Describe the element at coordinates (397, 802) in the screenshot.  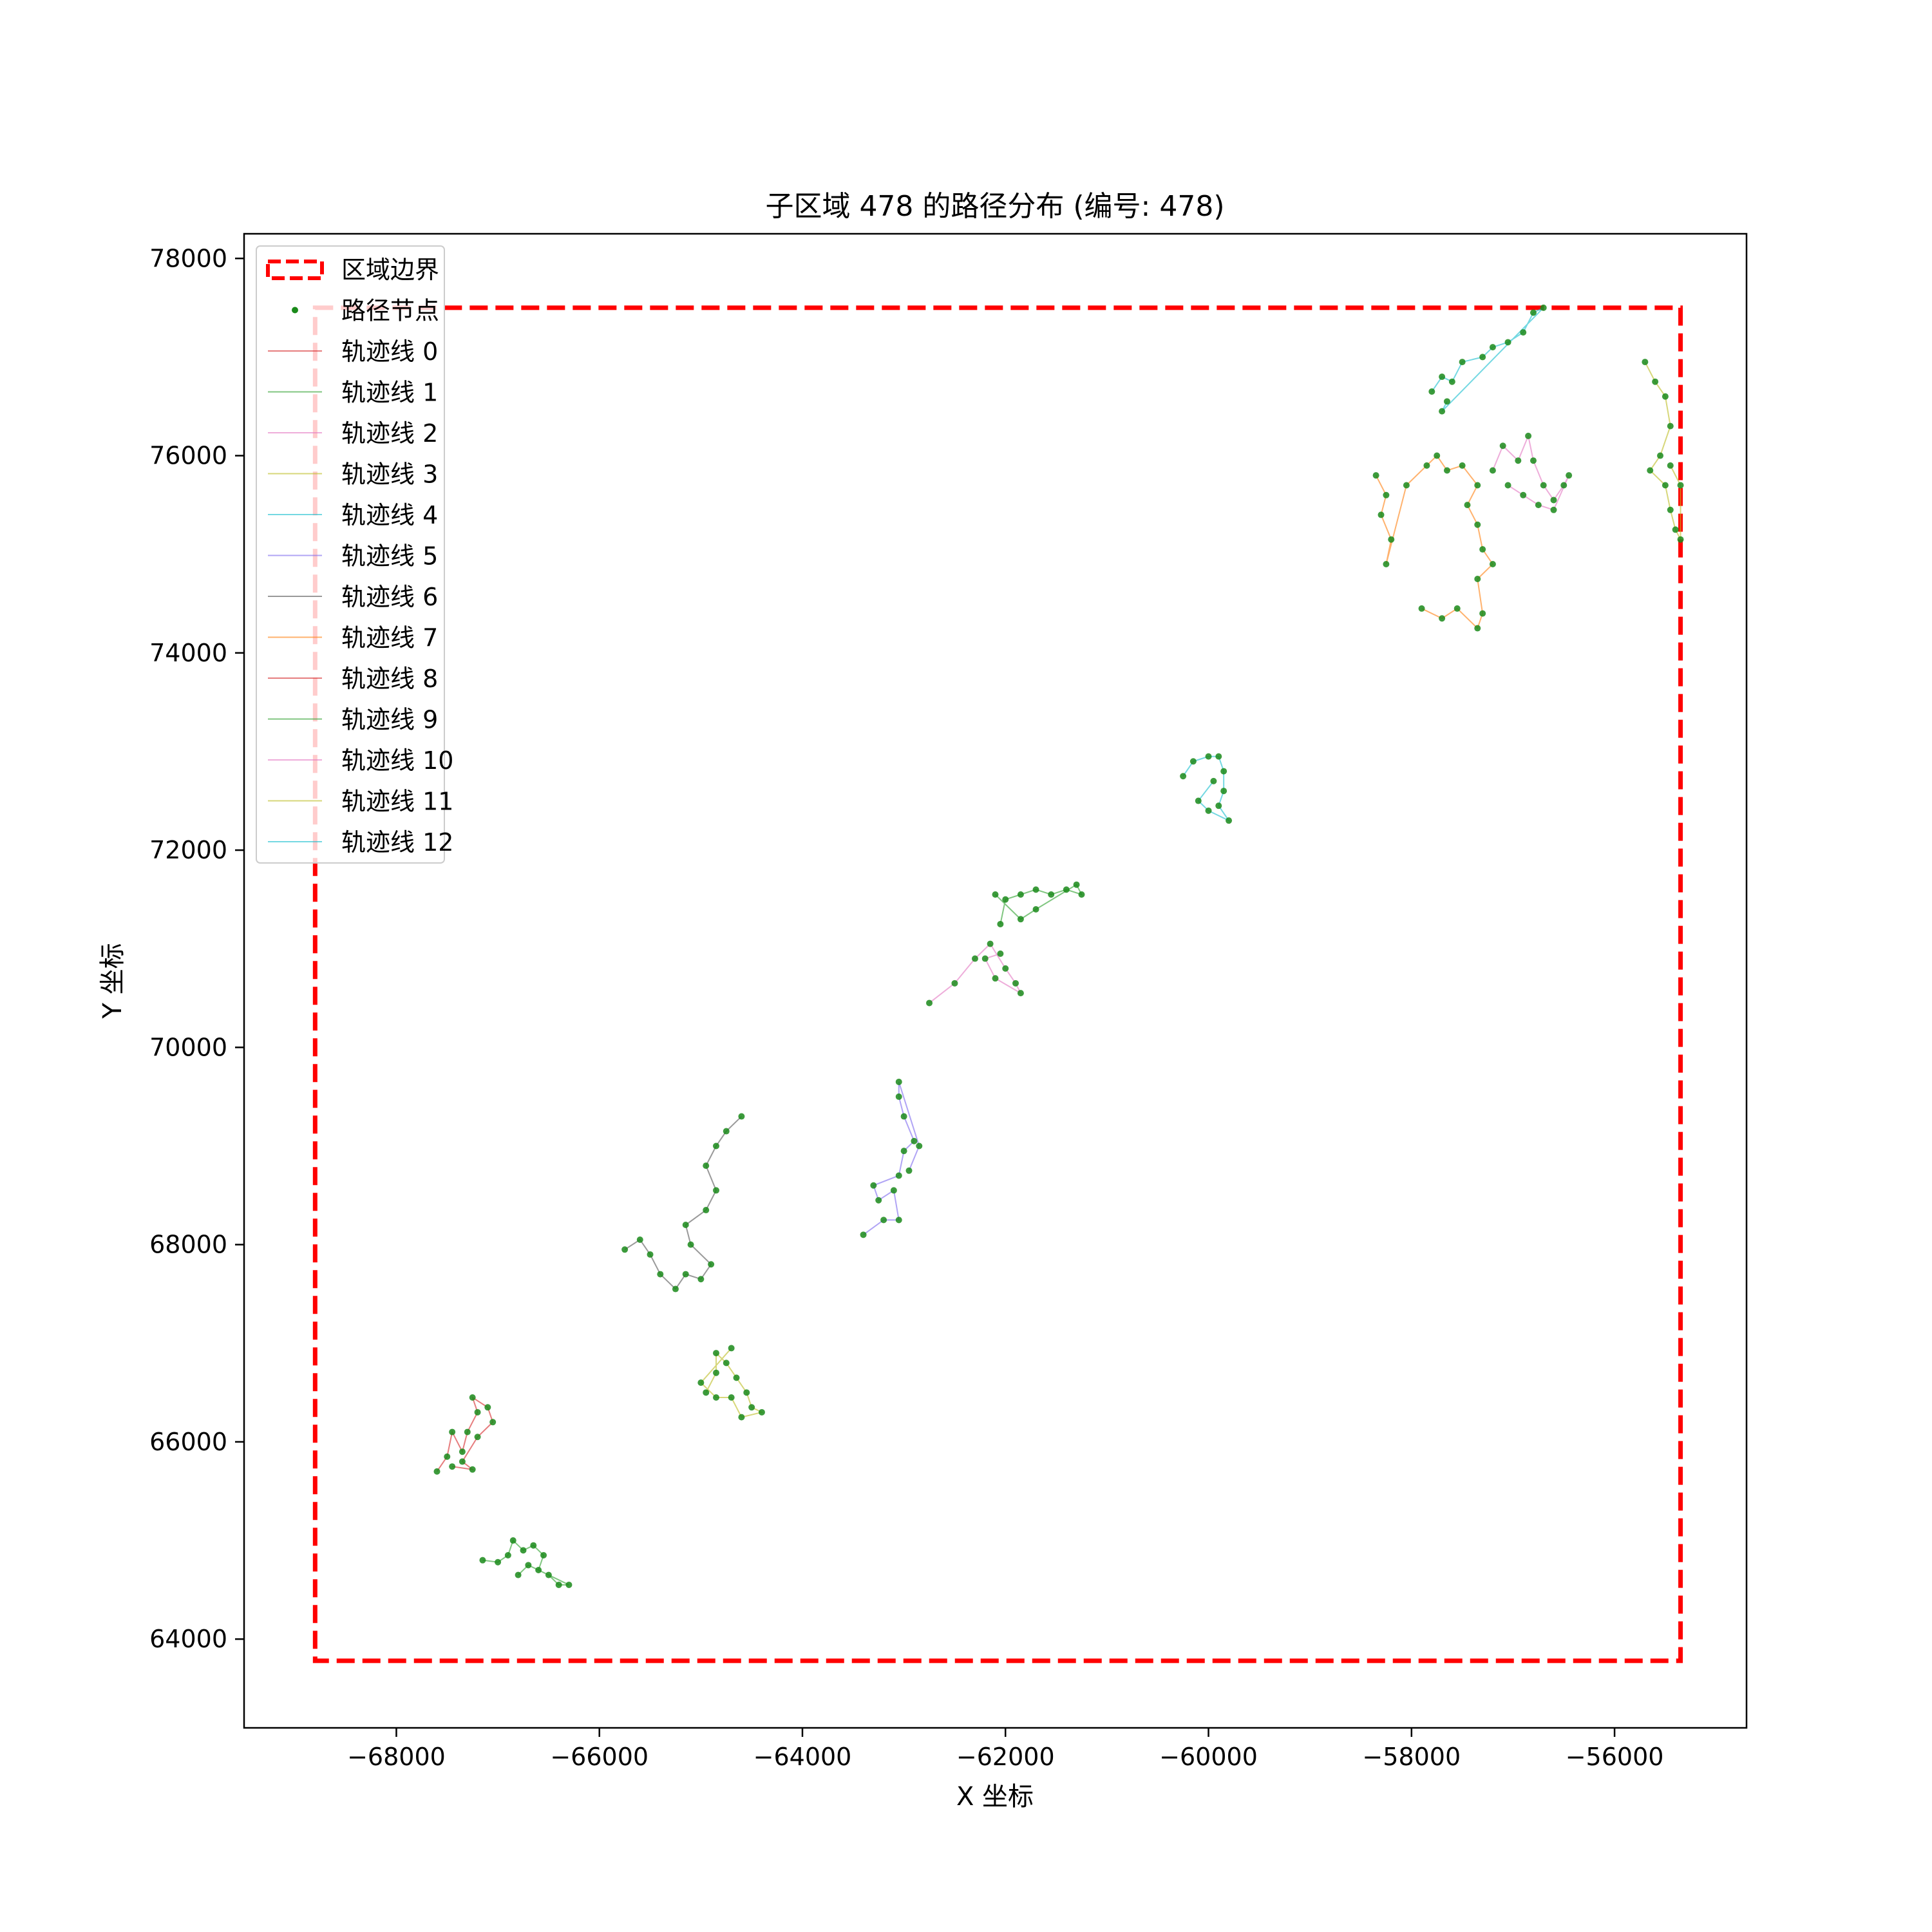
I see `legend-series-label: 轨迹线 11` at that location.